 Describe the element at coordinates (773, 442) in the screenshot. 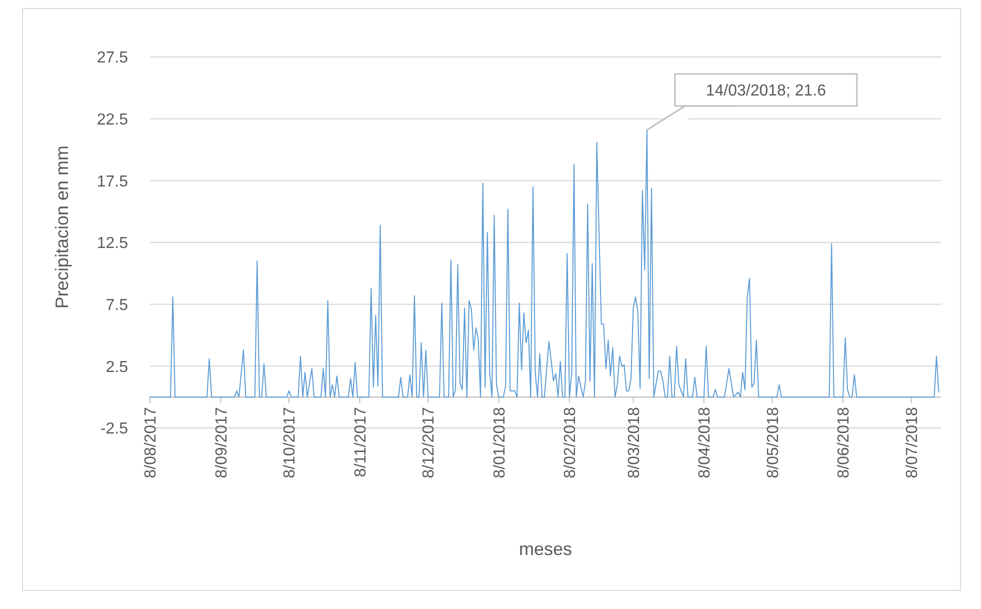

I see `x-tick-label: 8/05/2018` at that location.